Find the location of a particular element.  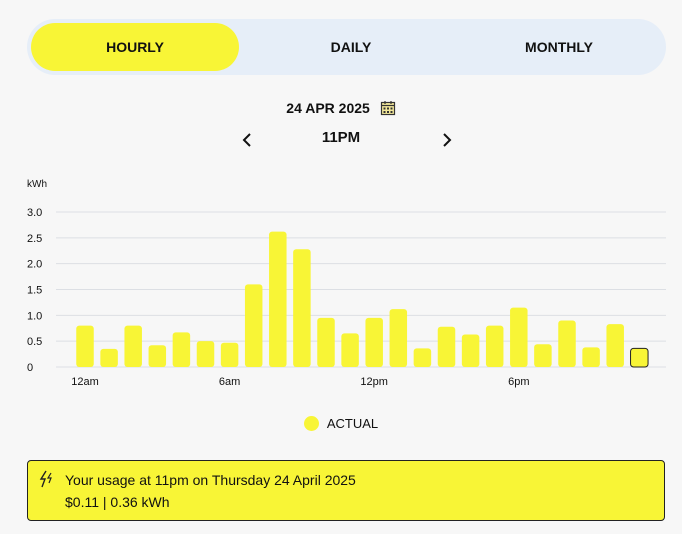

y-tick-label: 0.5 is located at coordinates (34, 342).